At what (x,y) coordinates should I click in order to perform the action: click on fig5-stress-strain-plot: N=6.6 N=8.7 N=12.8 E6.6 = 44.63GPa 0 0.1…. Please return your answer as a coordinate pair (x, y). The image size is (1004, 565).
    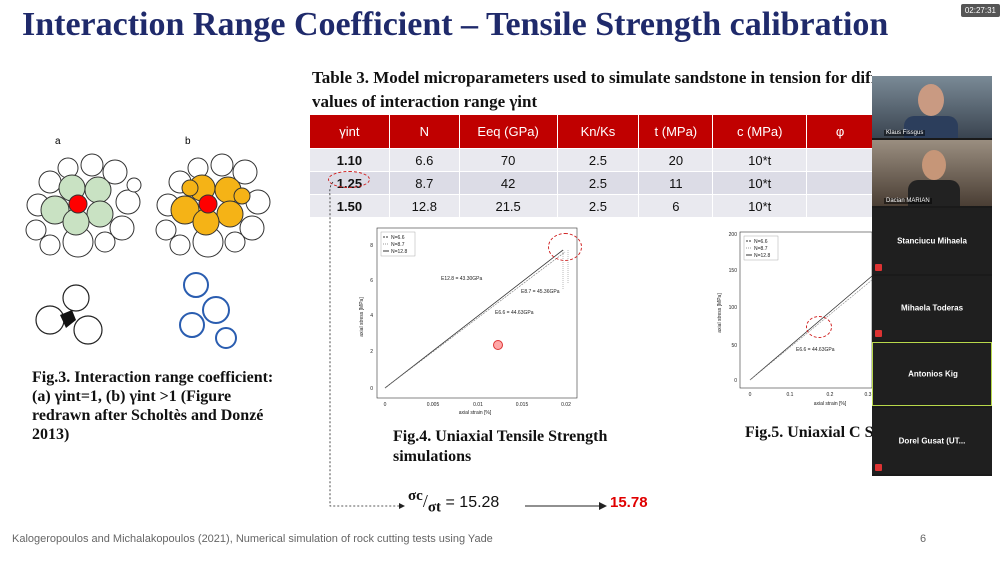
    Looking at the image, I should click on (794, 319).